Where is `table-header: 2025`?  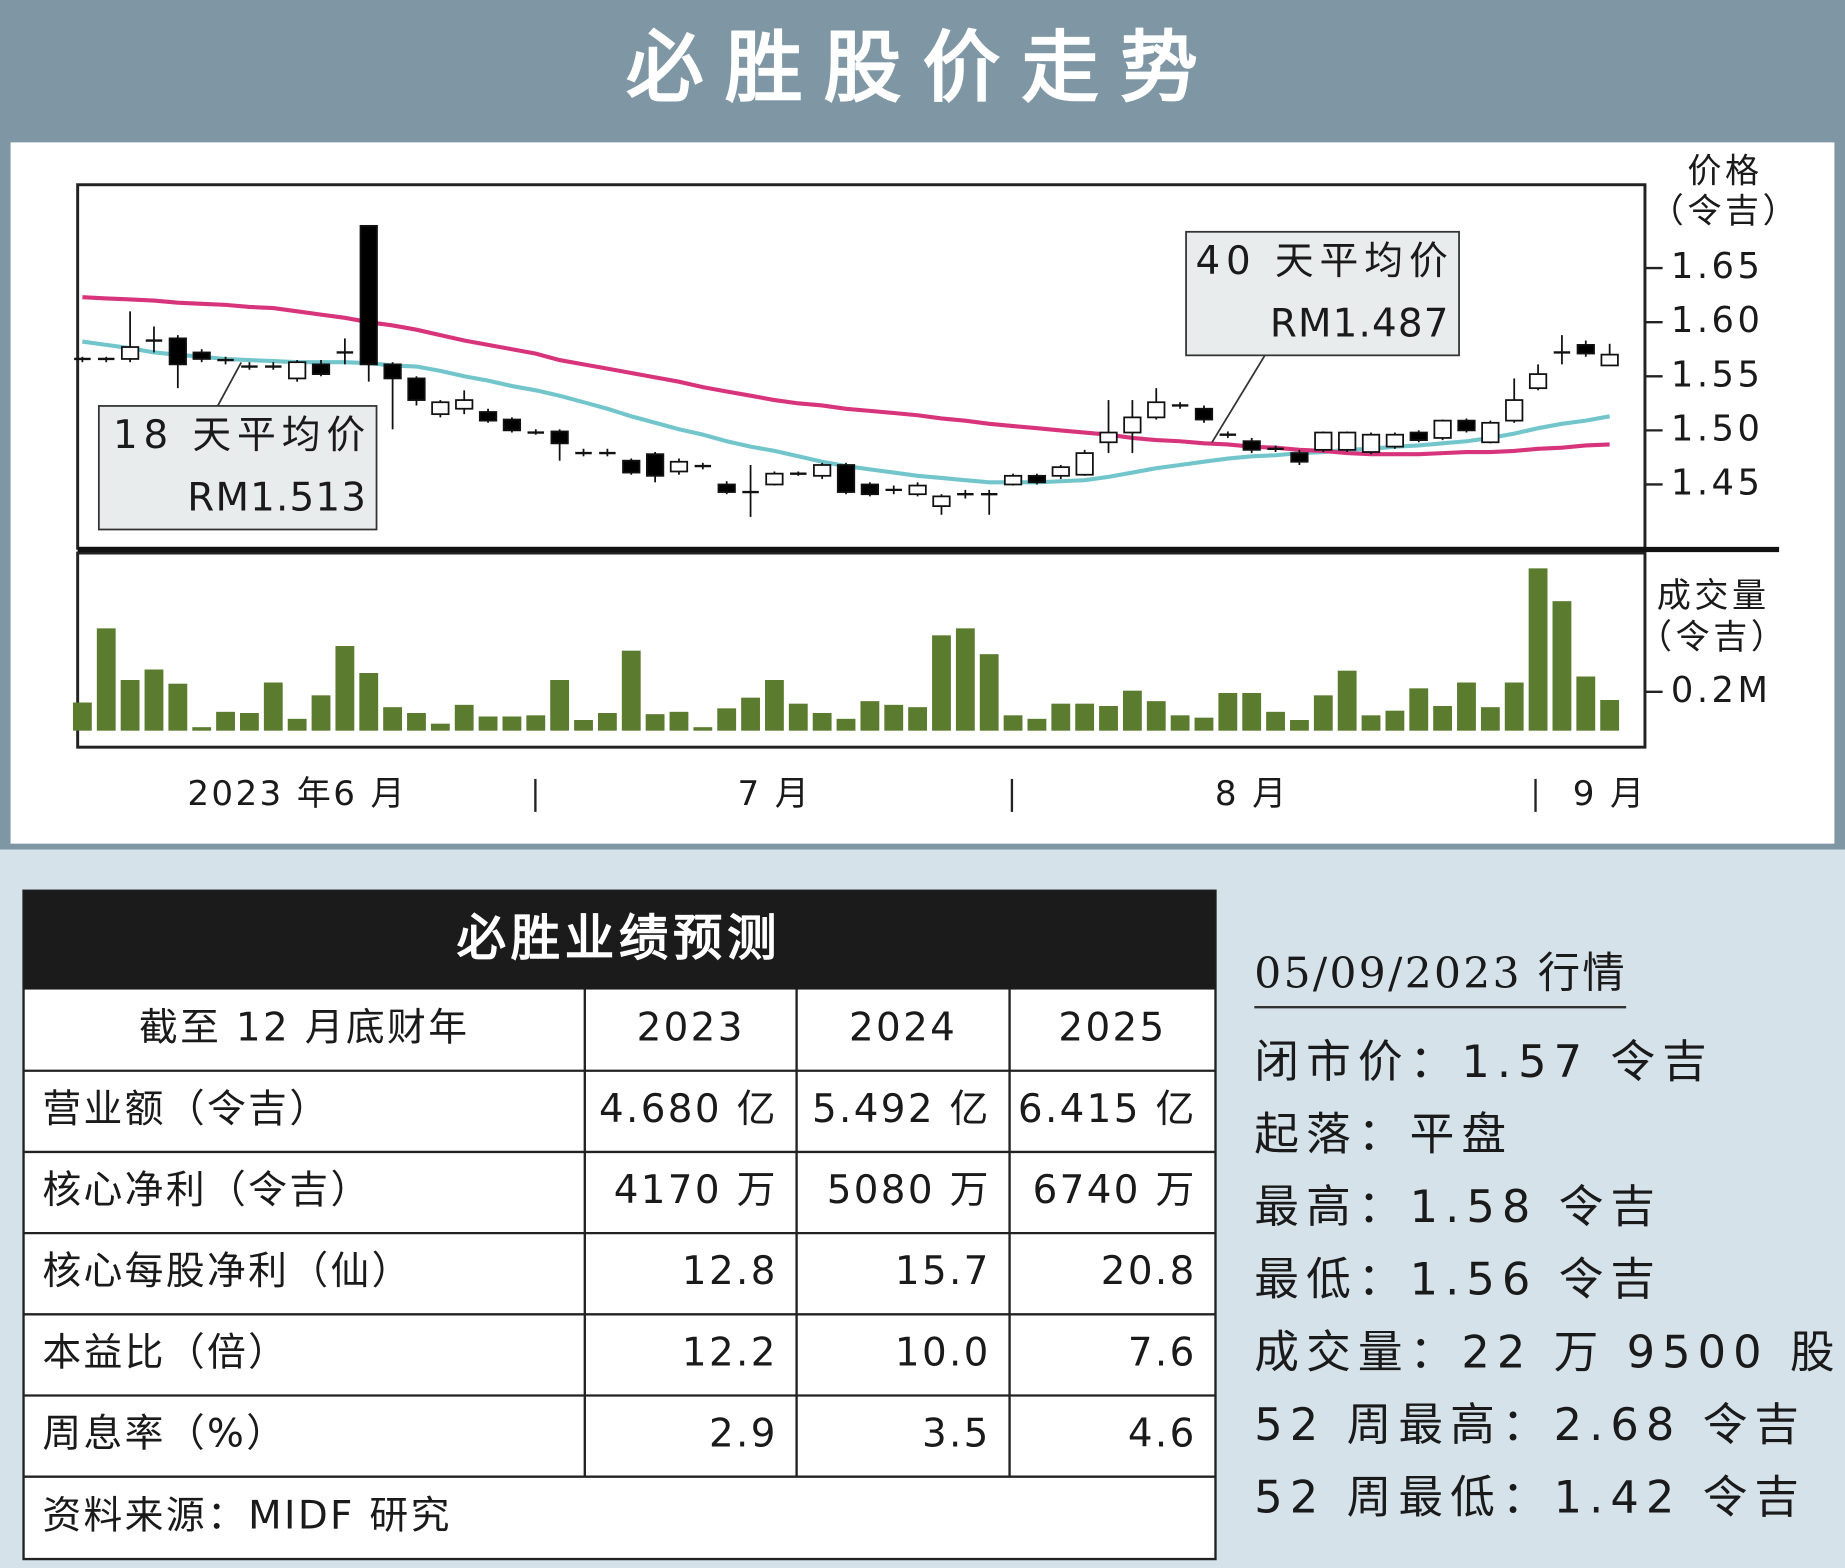
table-header: 2025 is located at coordinates (1112, 1028).